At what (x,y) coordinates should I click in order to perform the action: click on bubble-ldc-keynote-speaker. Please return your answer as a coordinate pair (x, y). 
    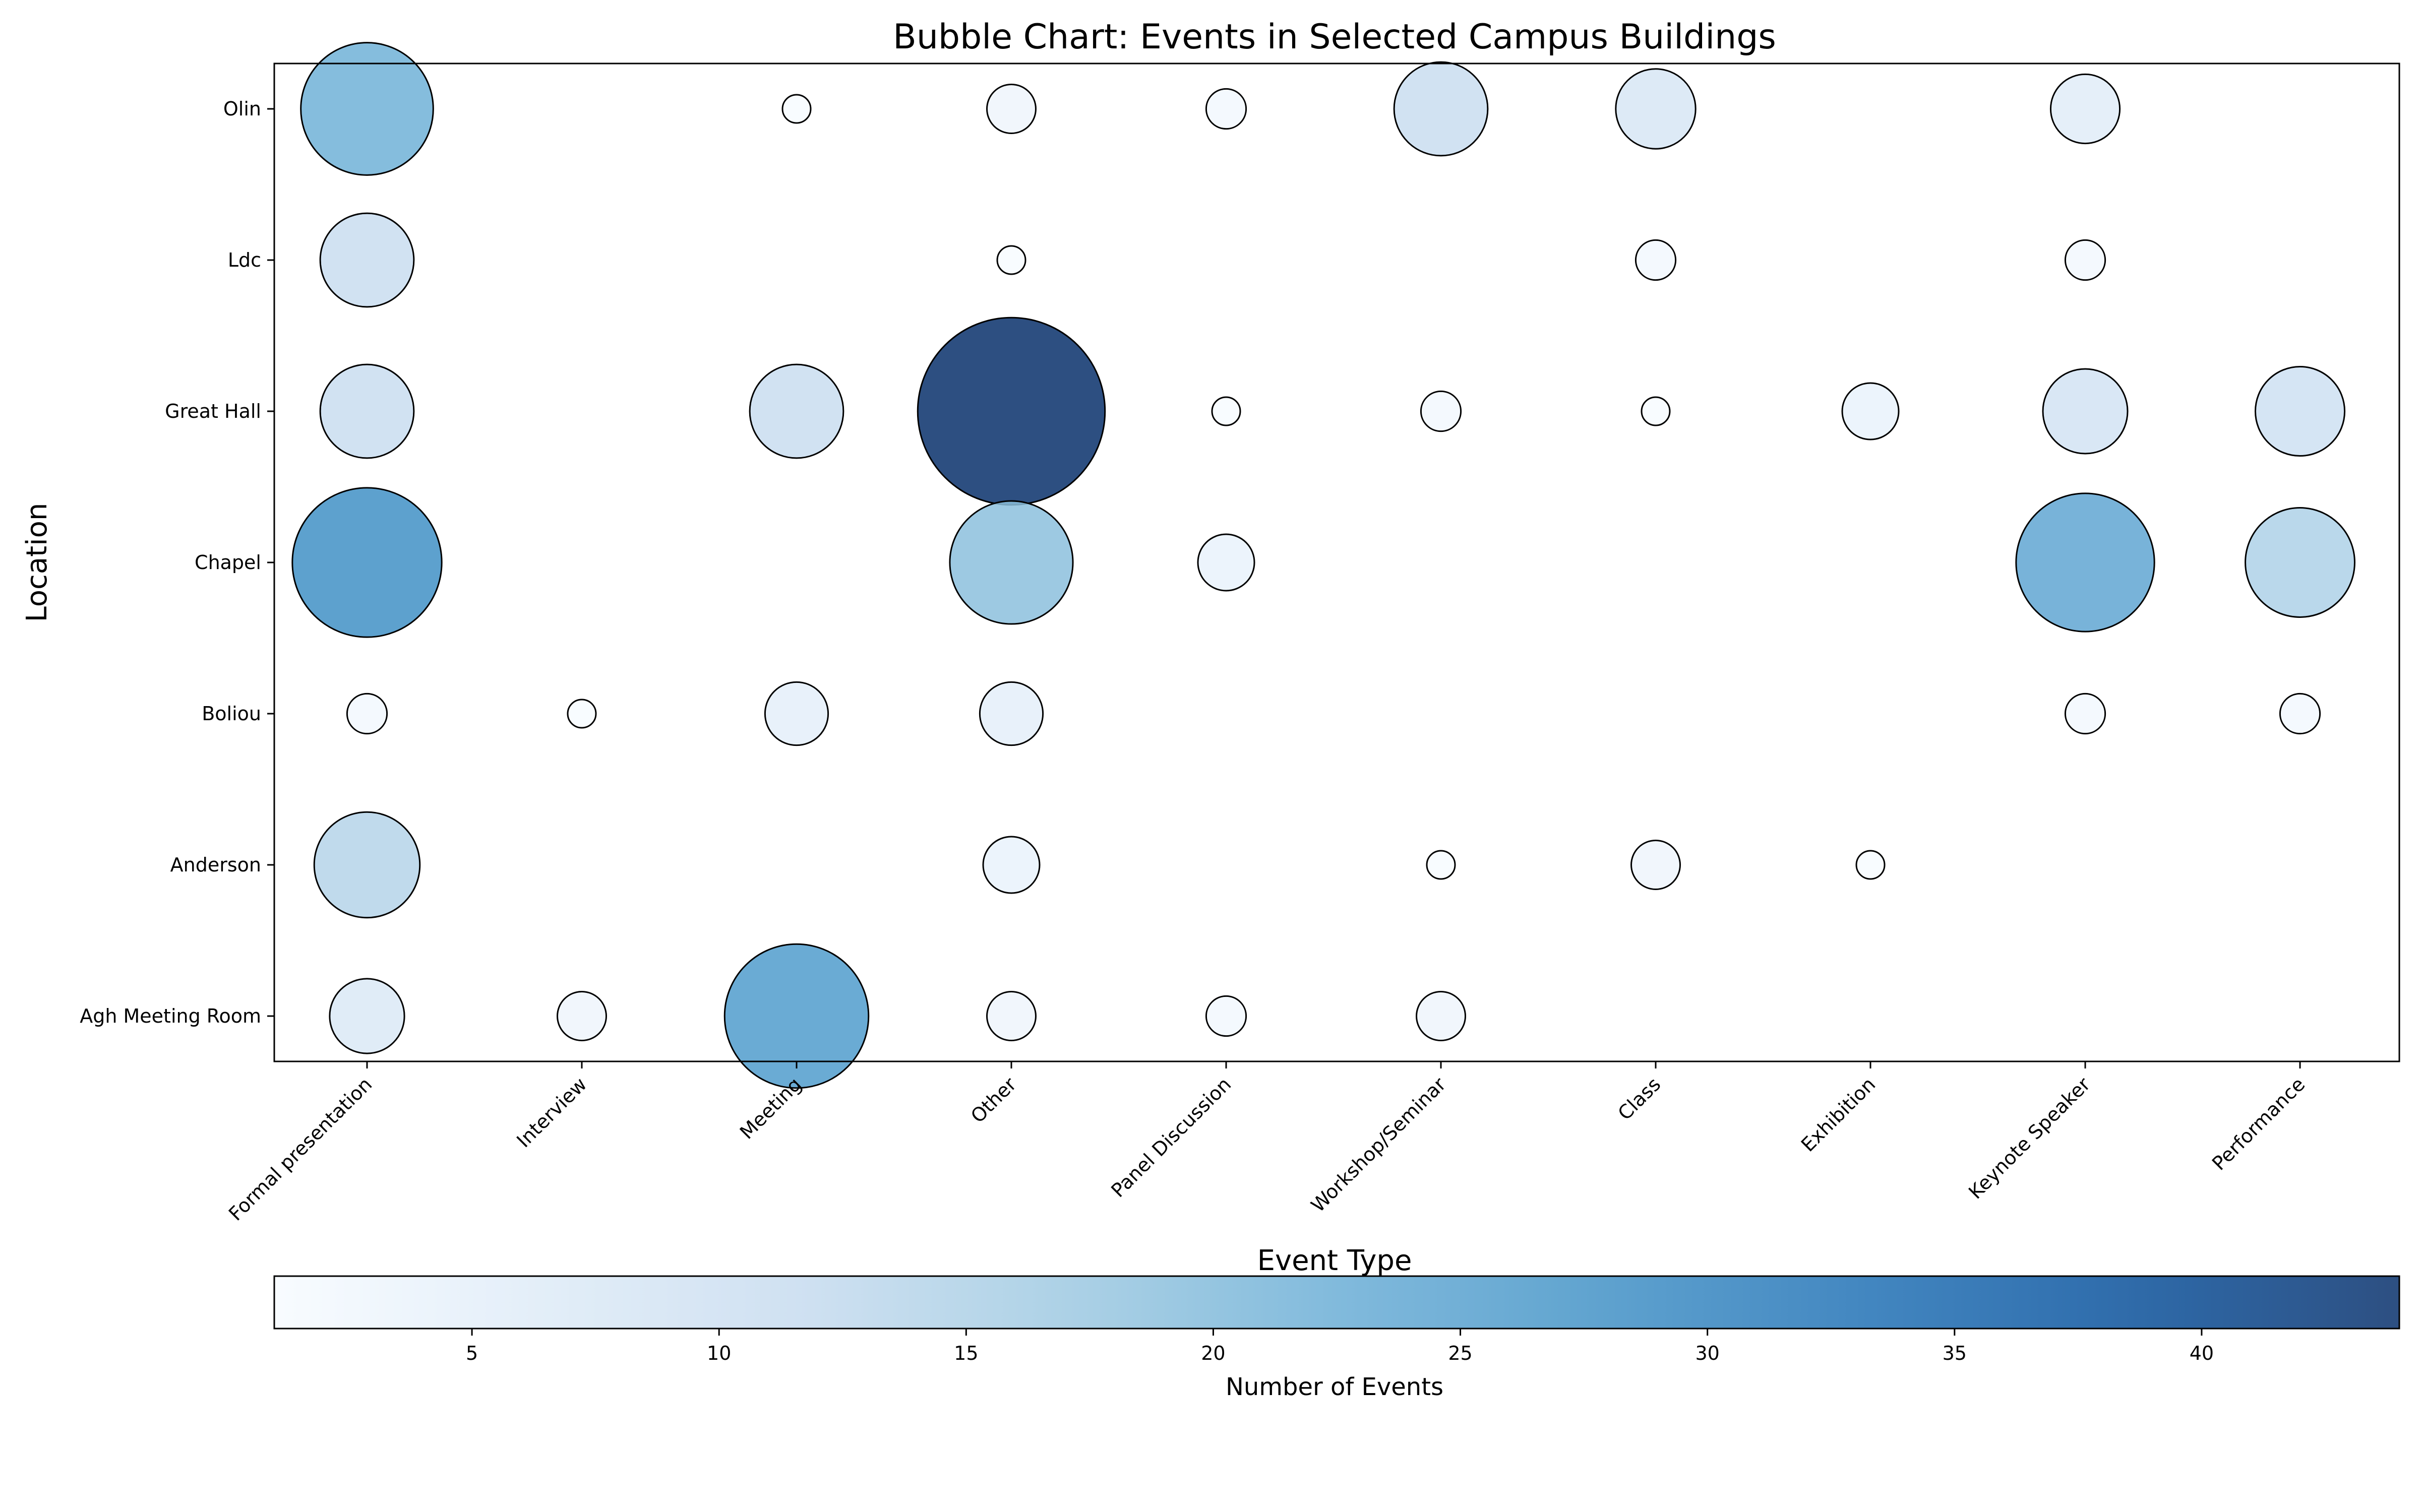
    Looking at the image, I should click on (2085, 260).